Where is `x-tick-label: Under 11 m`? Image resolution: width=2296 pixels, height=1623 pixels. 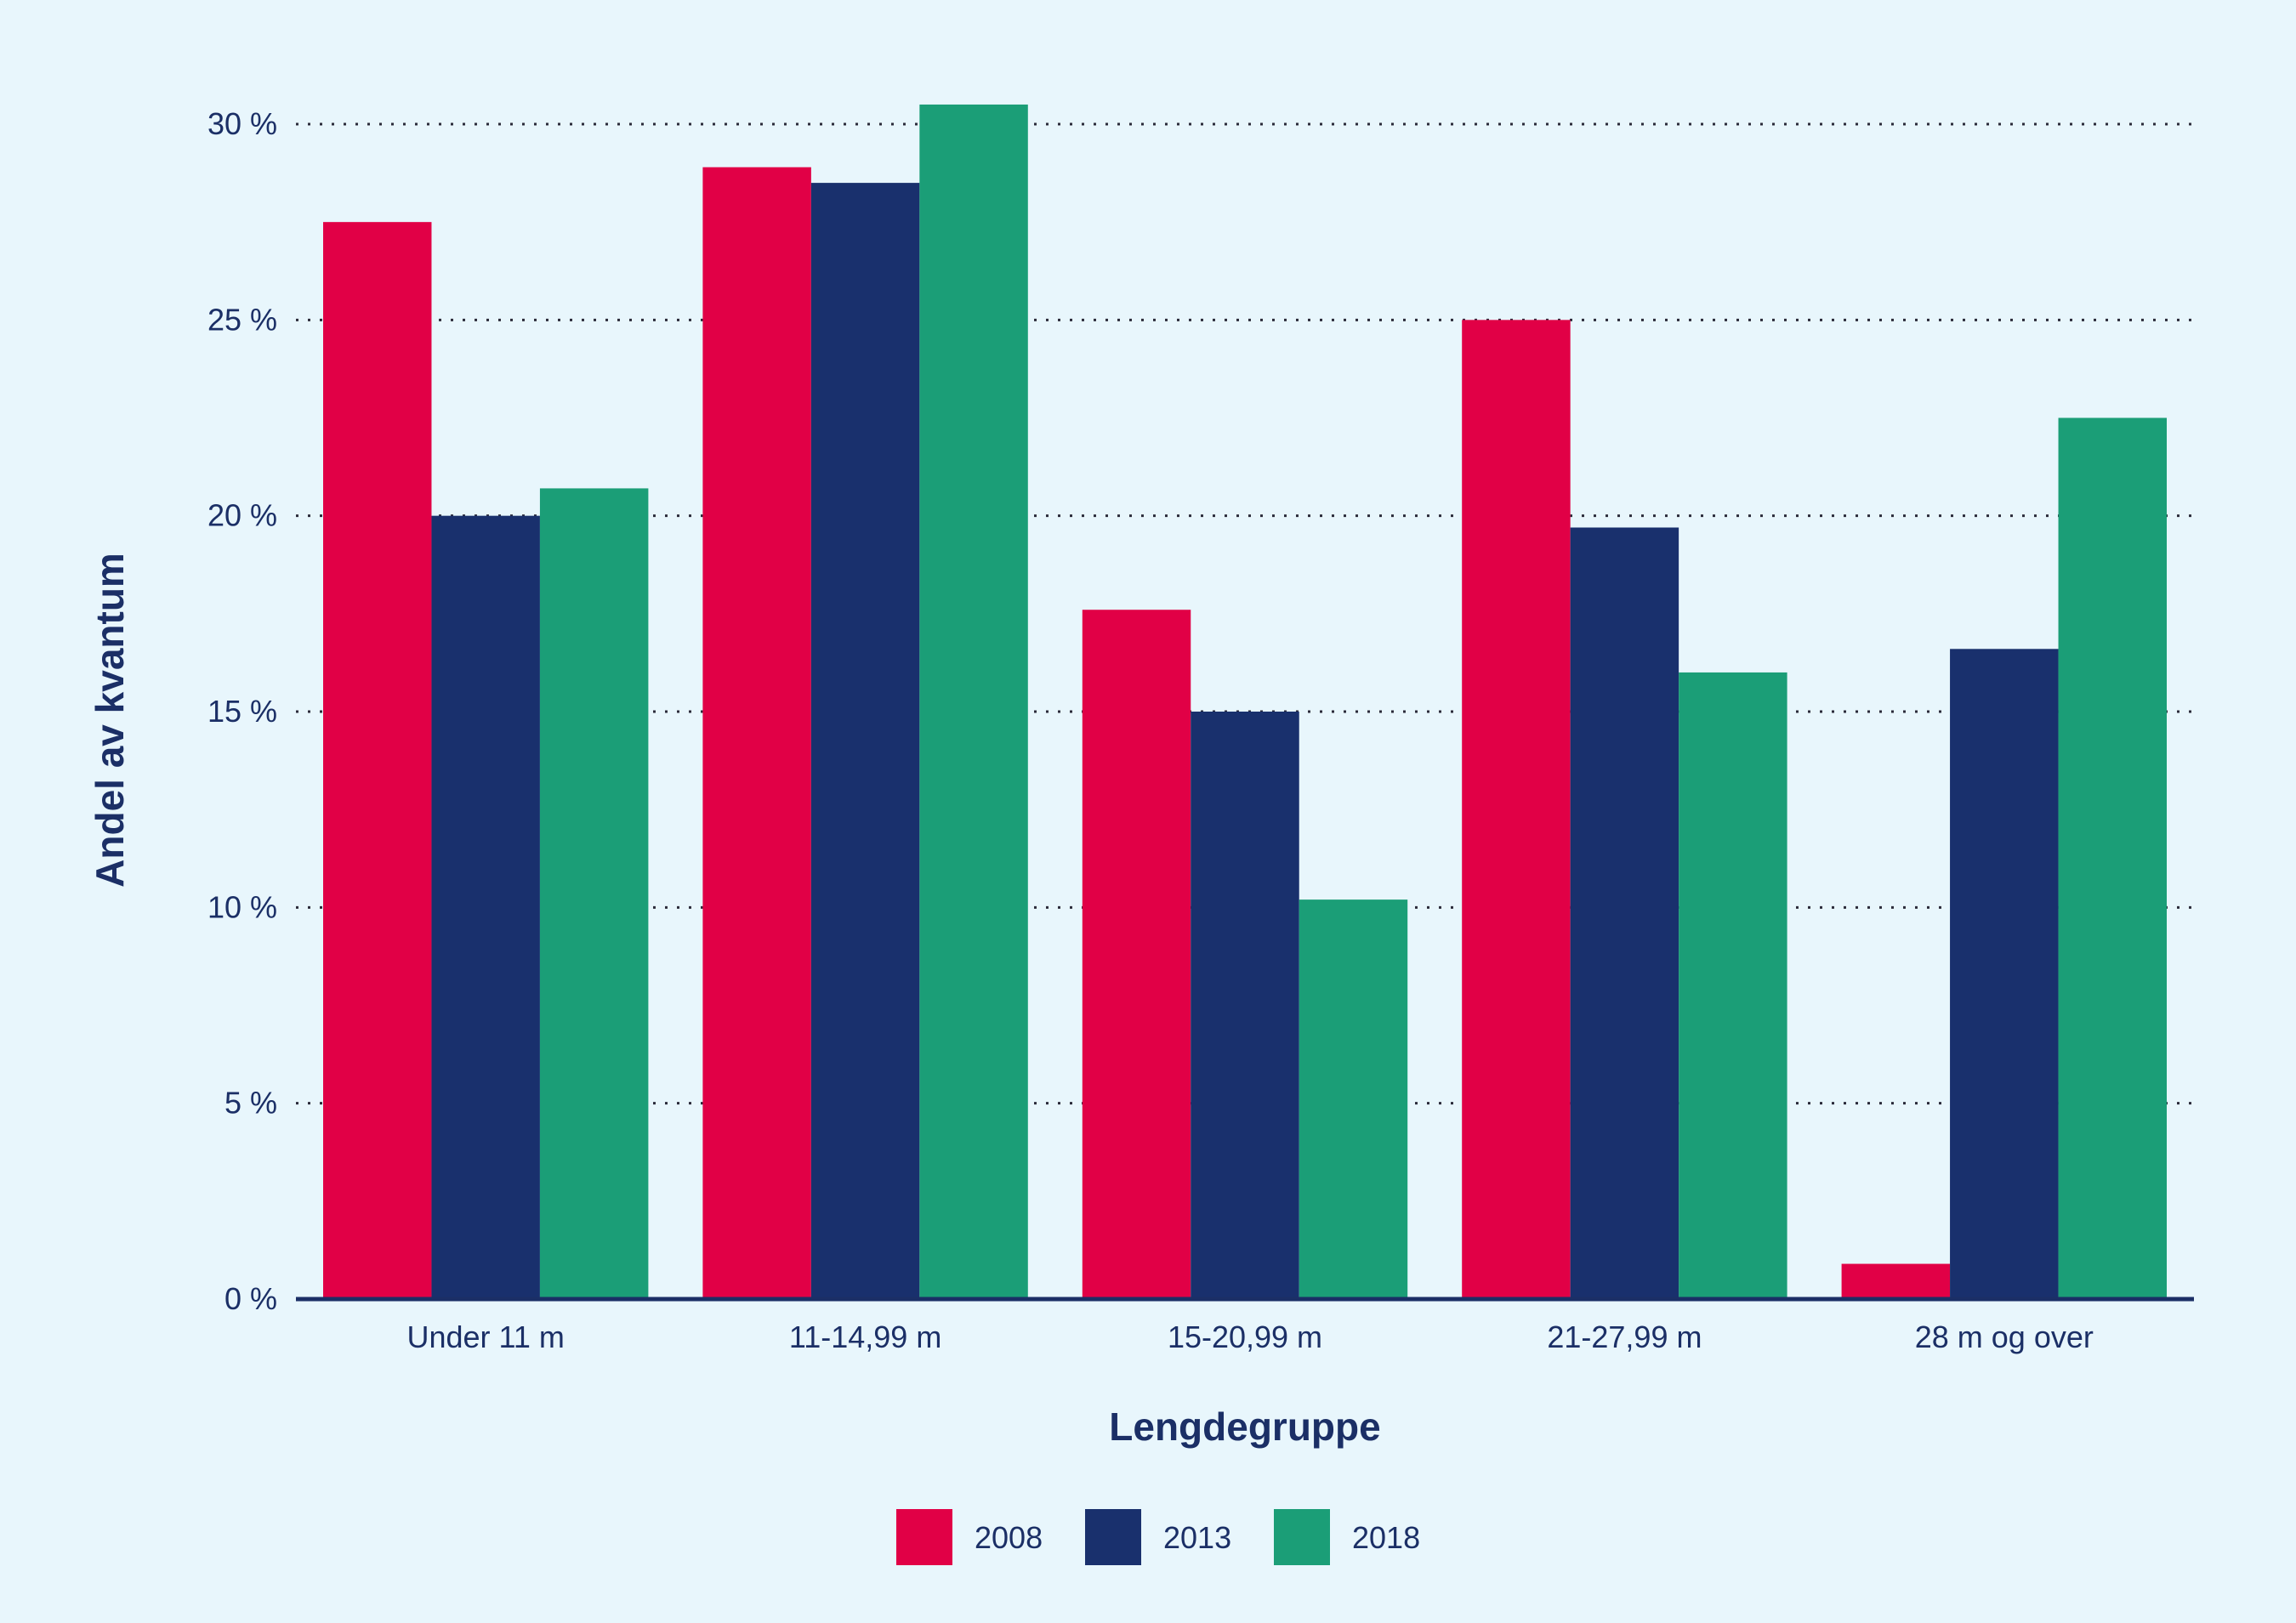
x-tick-label: Under 11 m is located at coordinates (485, 1336).